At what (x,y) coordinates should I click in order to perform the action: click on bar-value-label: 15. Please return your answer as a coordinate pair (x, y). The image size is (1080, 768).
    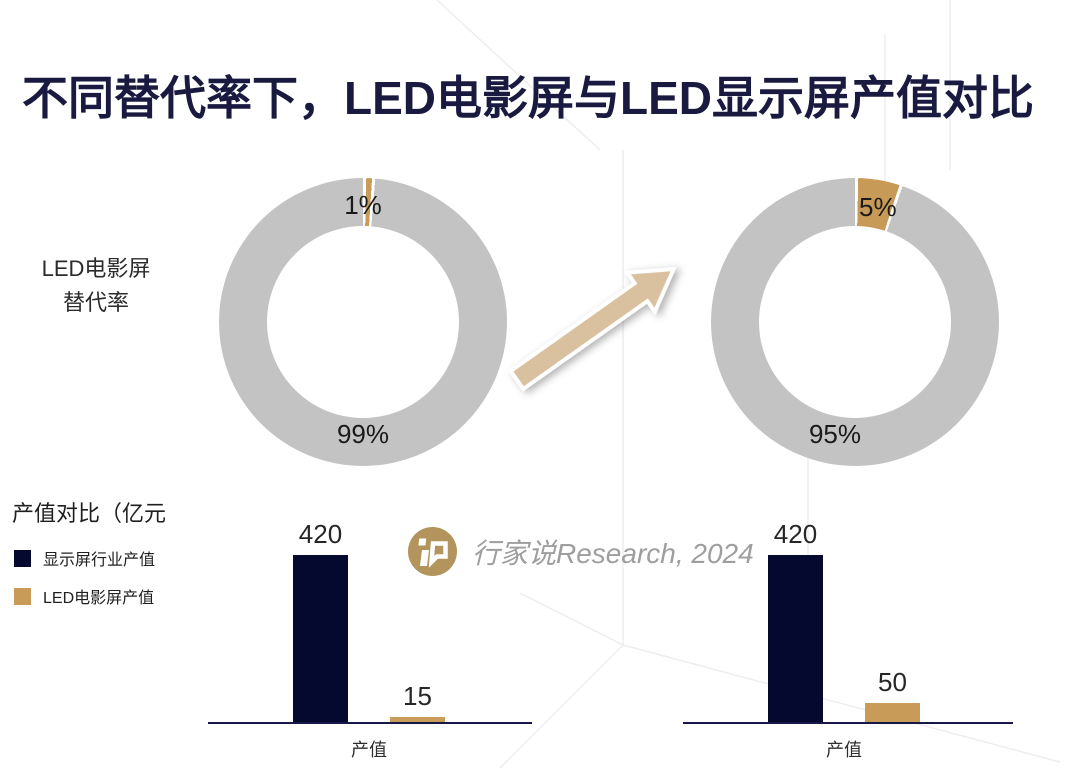
    Looking at the image, I should click on (417, 696).